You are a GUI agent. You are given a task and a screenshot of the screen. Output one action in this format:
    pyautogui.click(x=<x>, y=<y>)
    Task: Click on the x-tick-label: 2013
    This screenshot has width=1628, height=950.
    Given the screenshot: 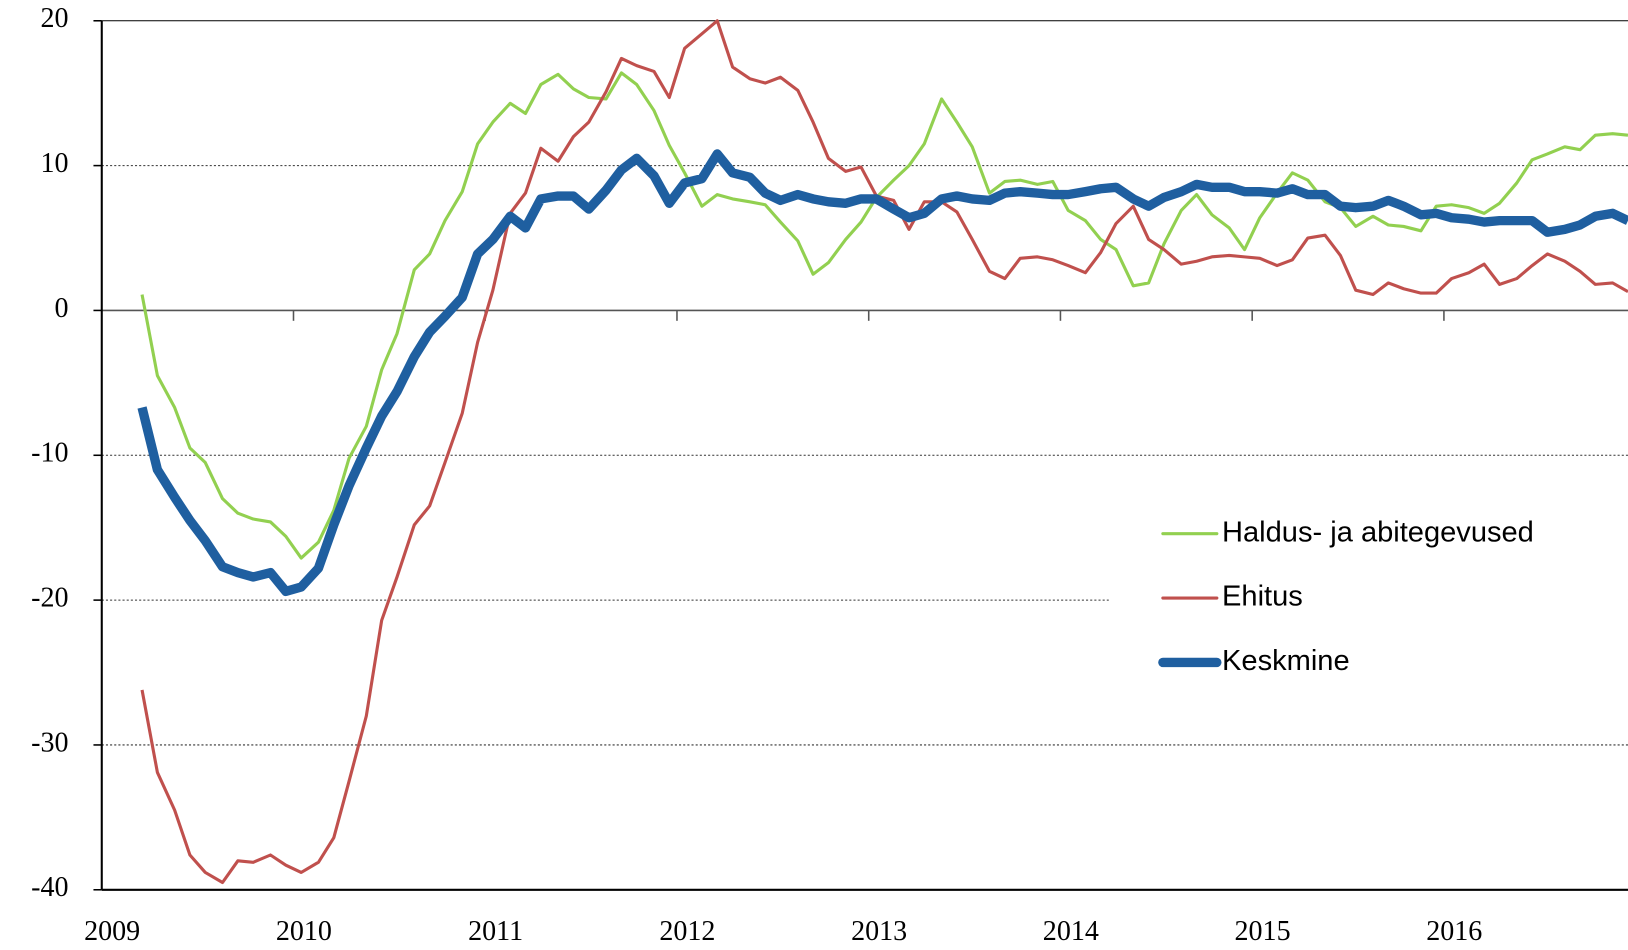 What is the action you would take?
    pyautogui.click(x=879, y=931)
    